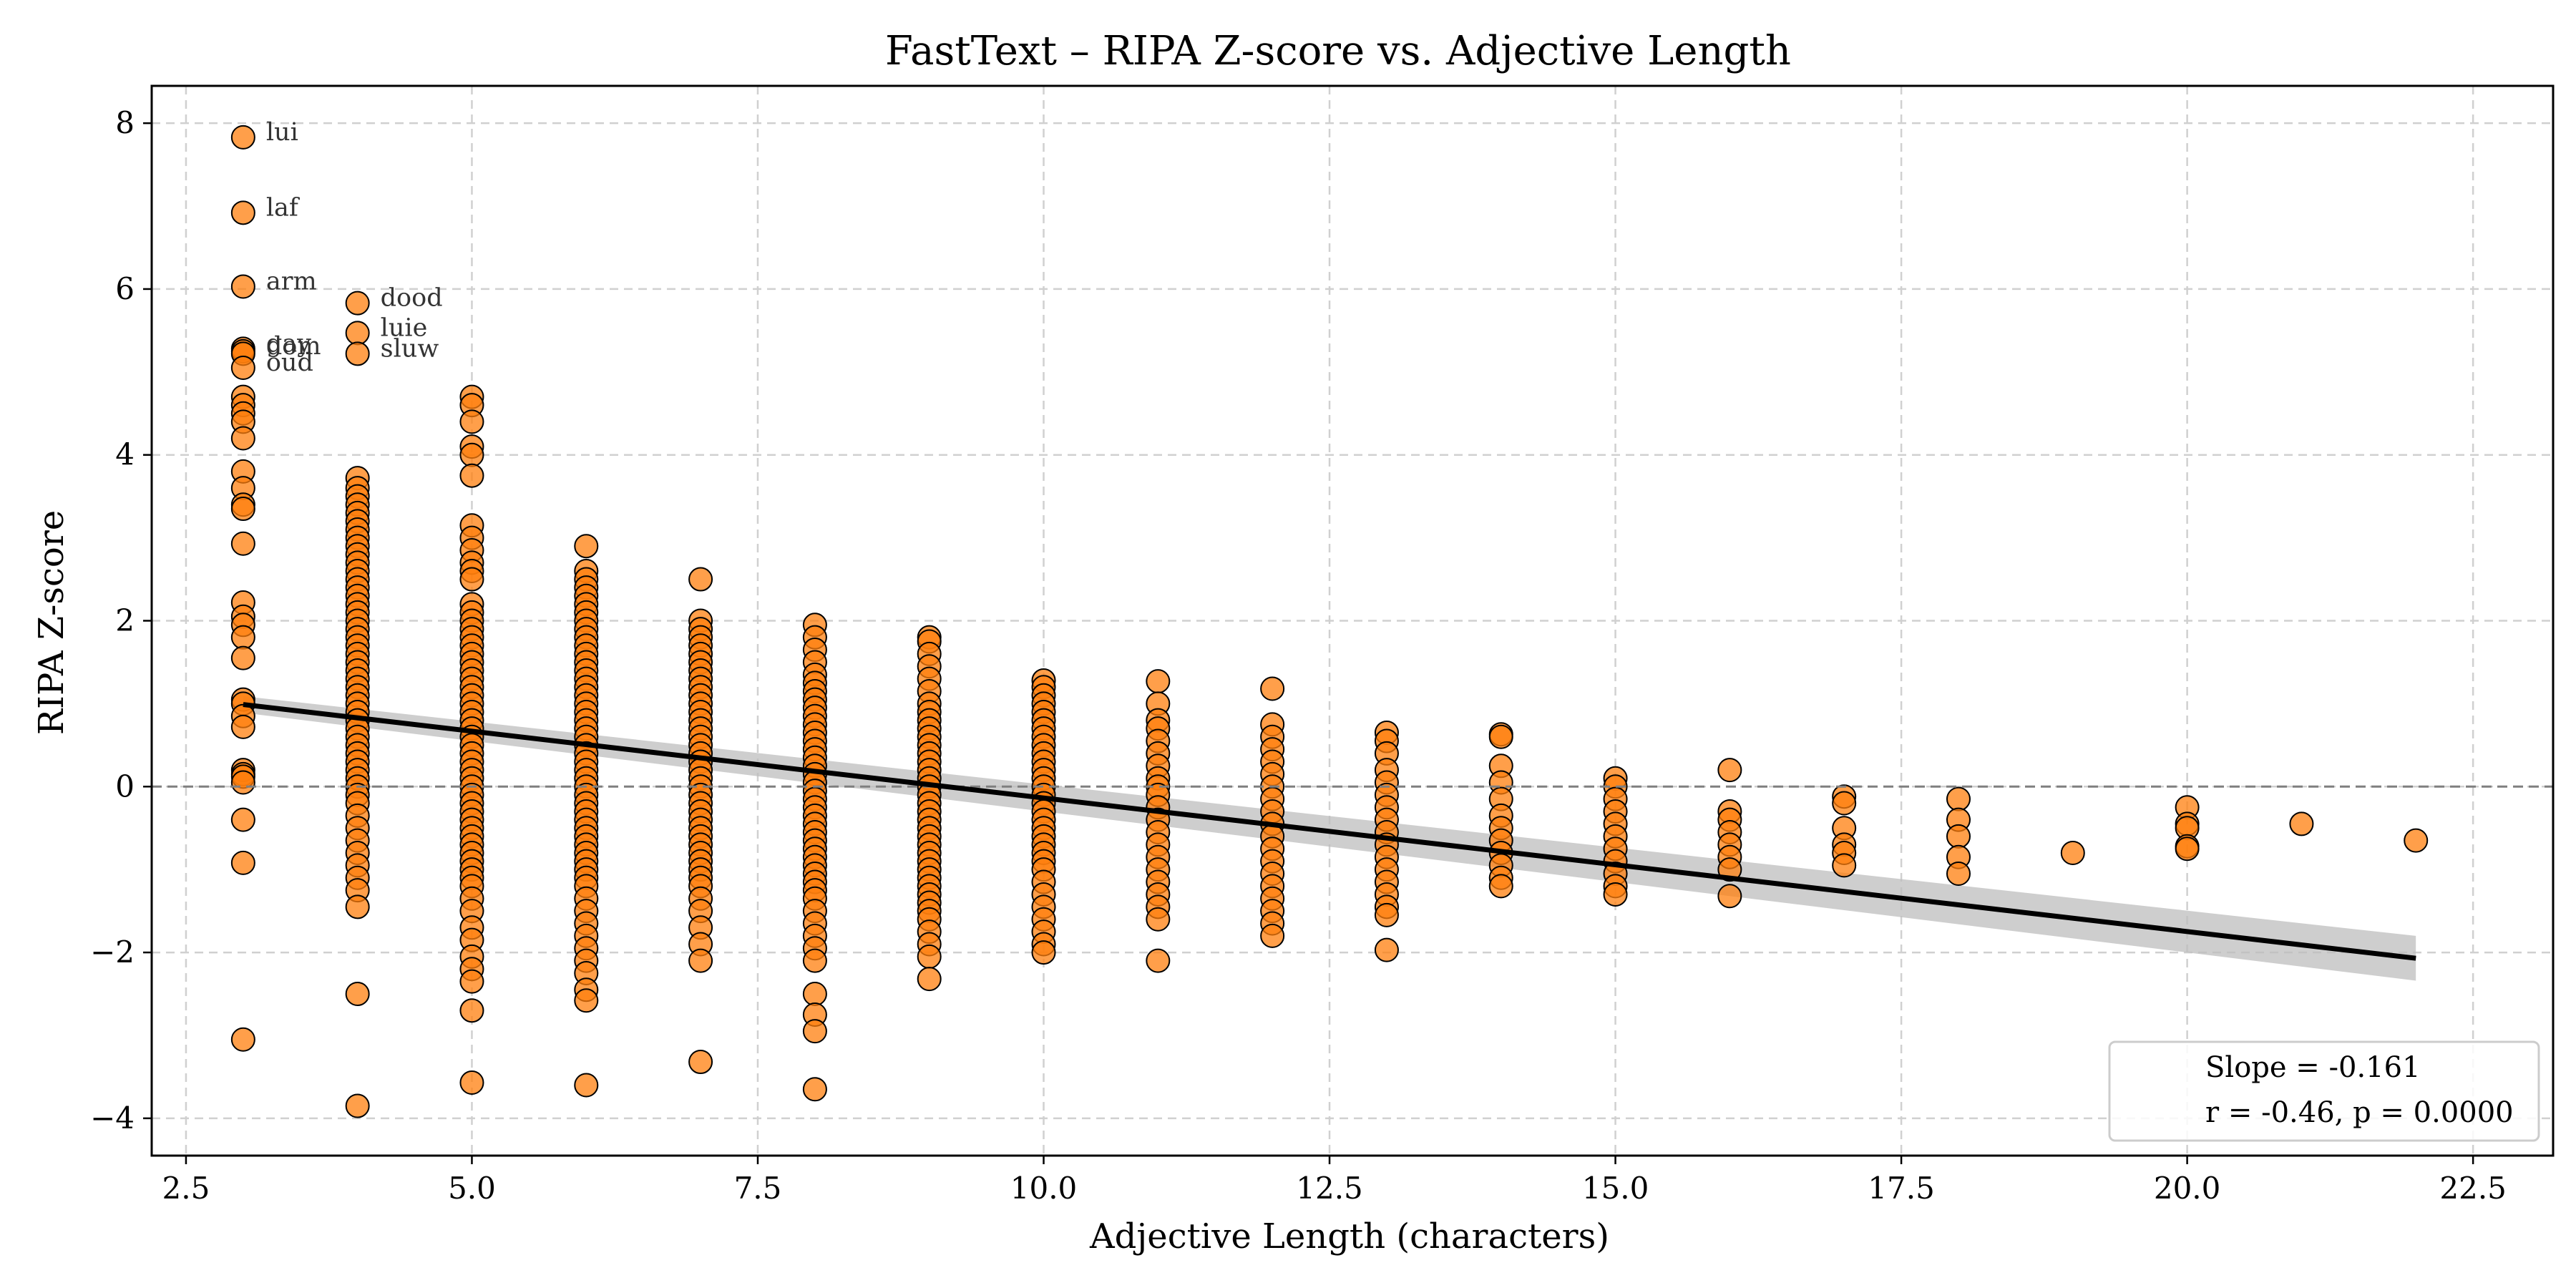  I want to click on x-tick-label: 15.0, so click(1615, 1188).